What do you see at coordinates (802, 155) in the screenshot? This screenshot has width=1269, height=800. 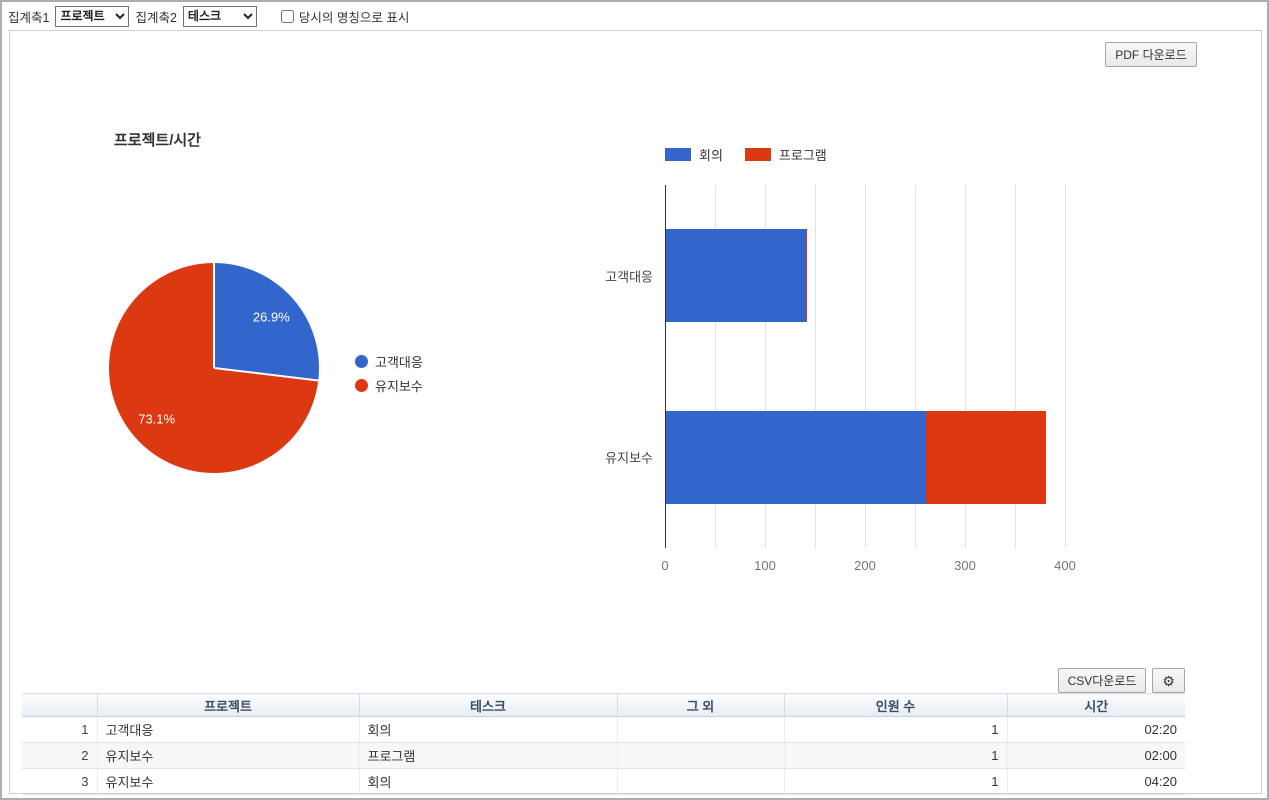 I see `bar-legend-label: 프로그램` at bounding box center [802, 155].